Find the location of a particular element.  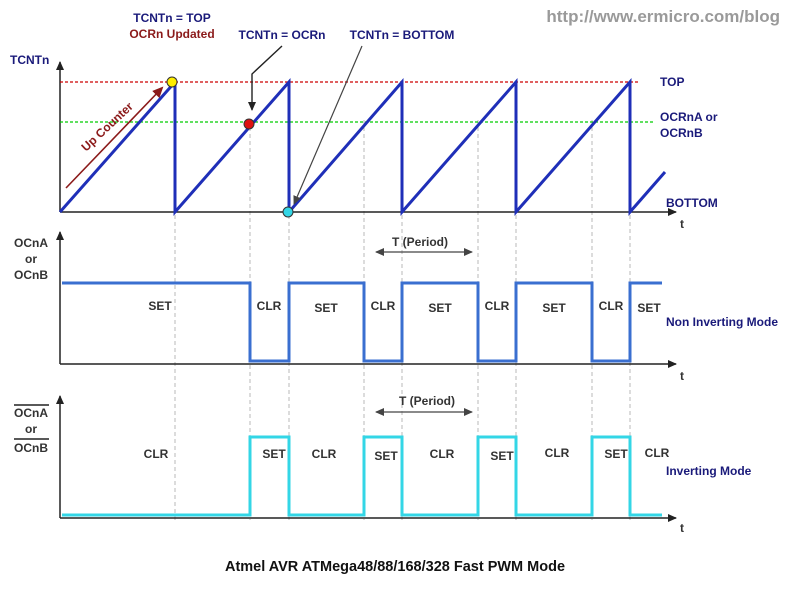

ocr-level-label-line1: OCRnA or is located at coordinates (689, 117).